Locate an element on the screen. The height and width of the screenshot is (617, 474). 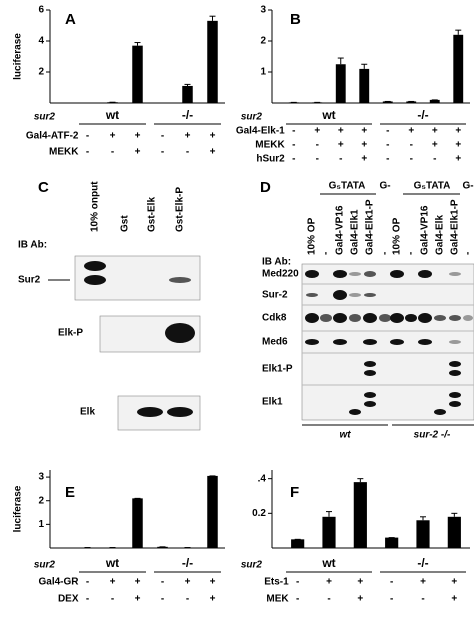
row-label: Elk is located at coordinates (87, 412).